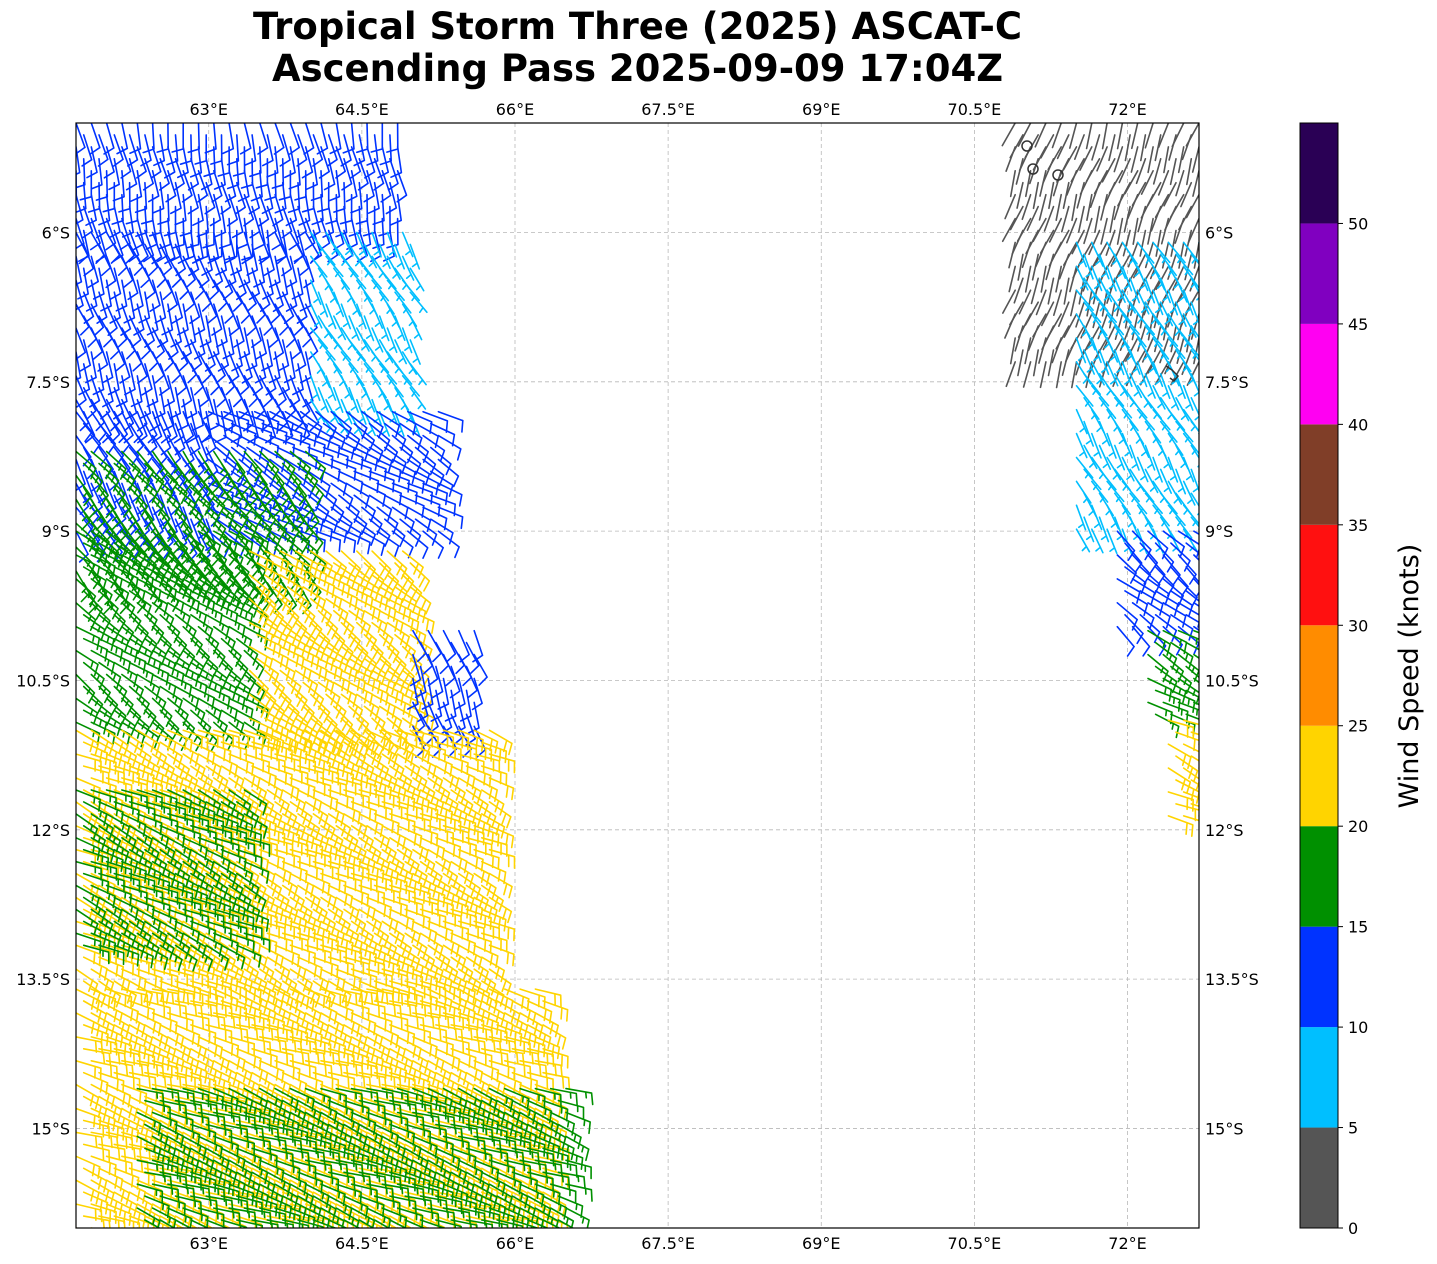 The image size is (1437, 1264). I want to click on colorbar-bin, so click(1319, 977).